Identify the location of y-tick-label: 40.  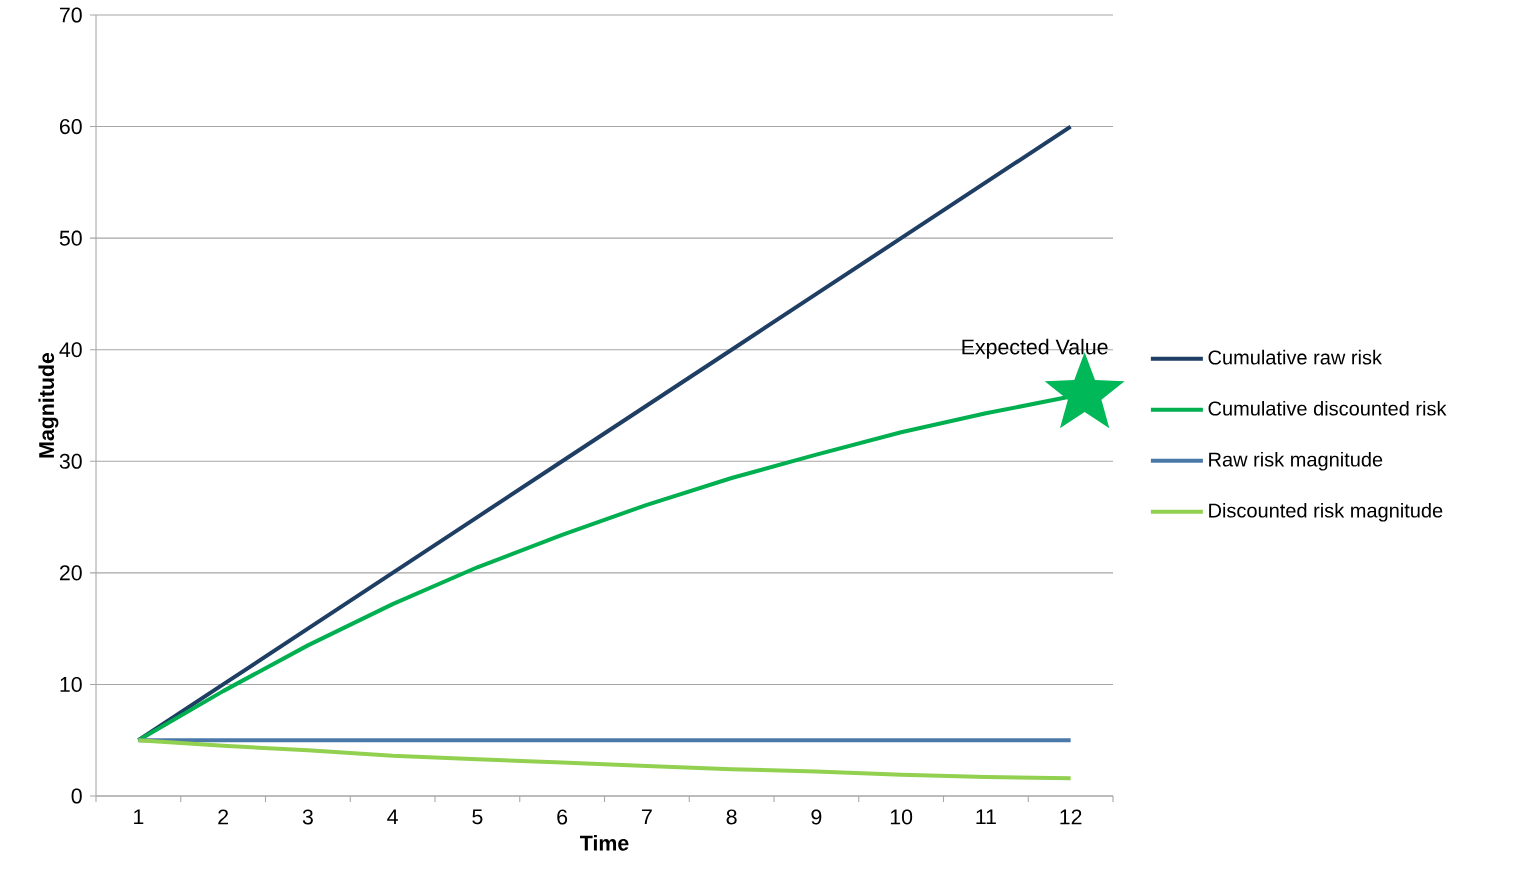
(70, 350).